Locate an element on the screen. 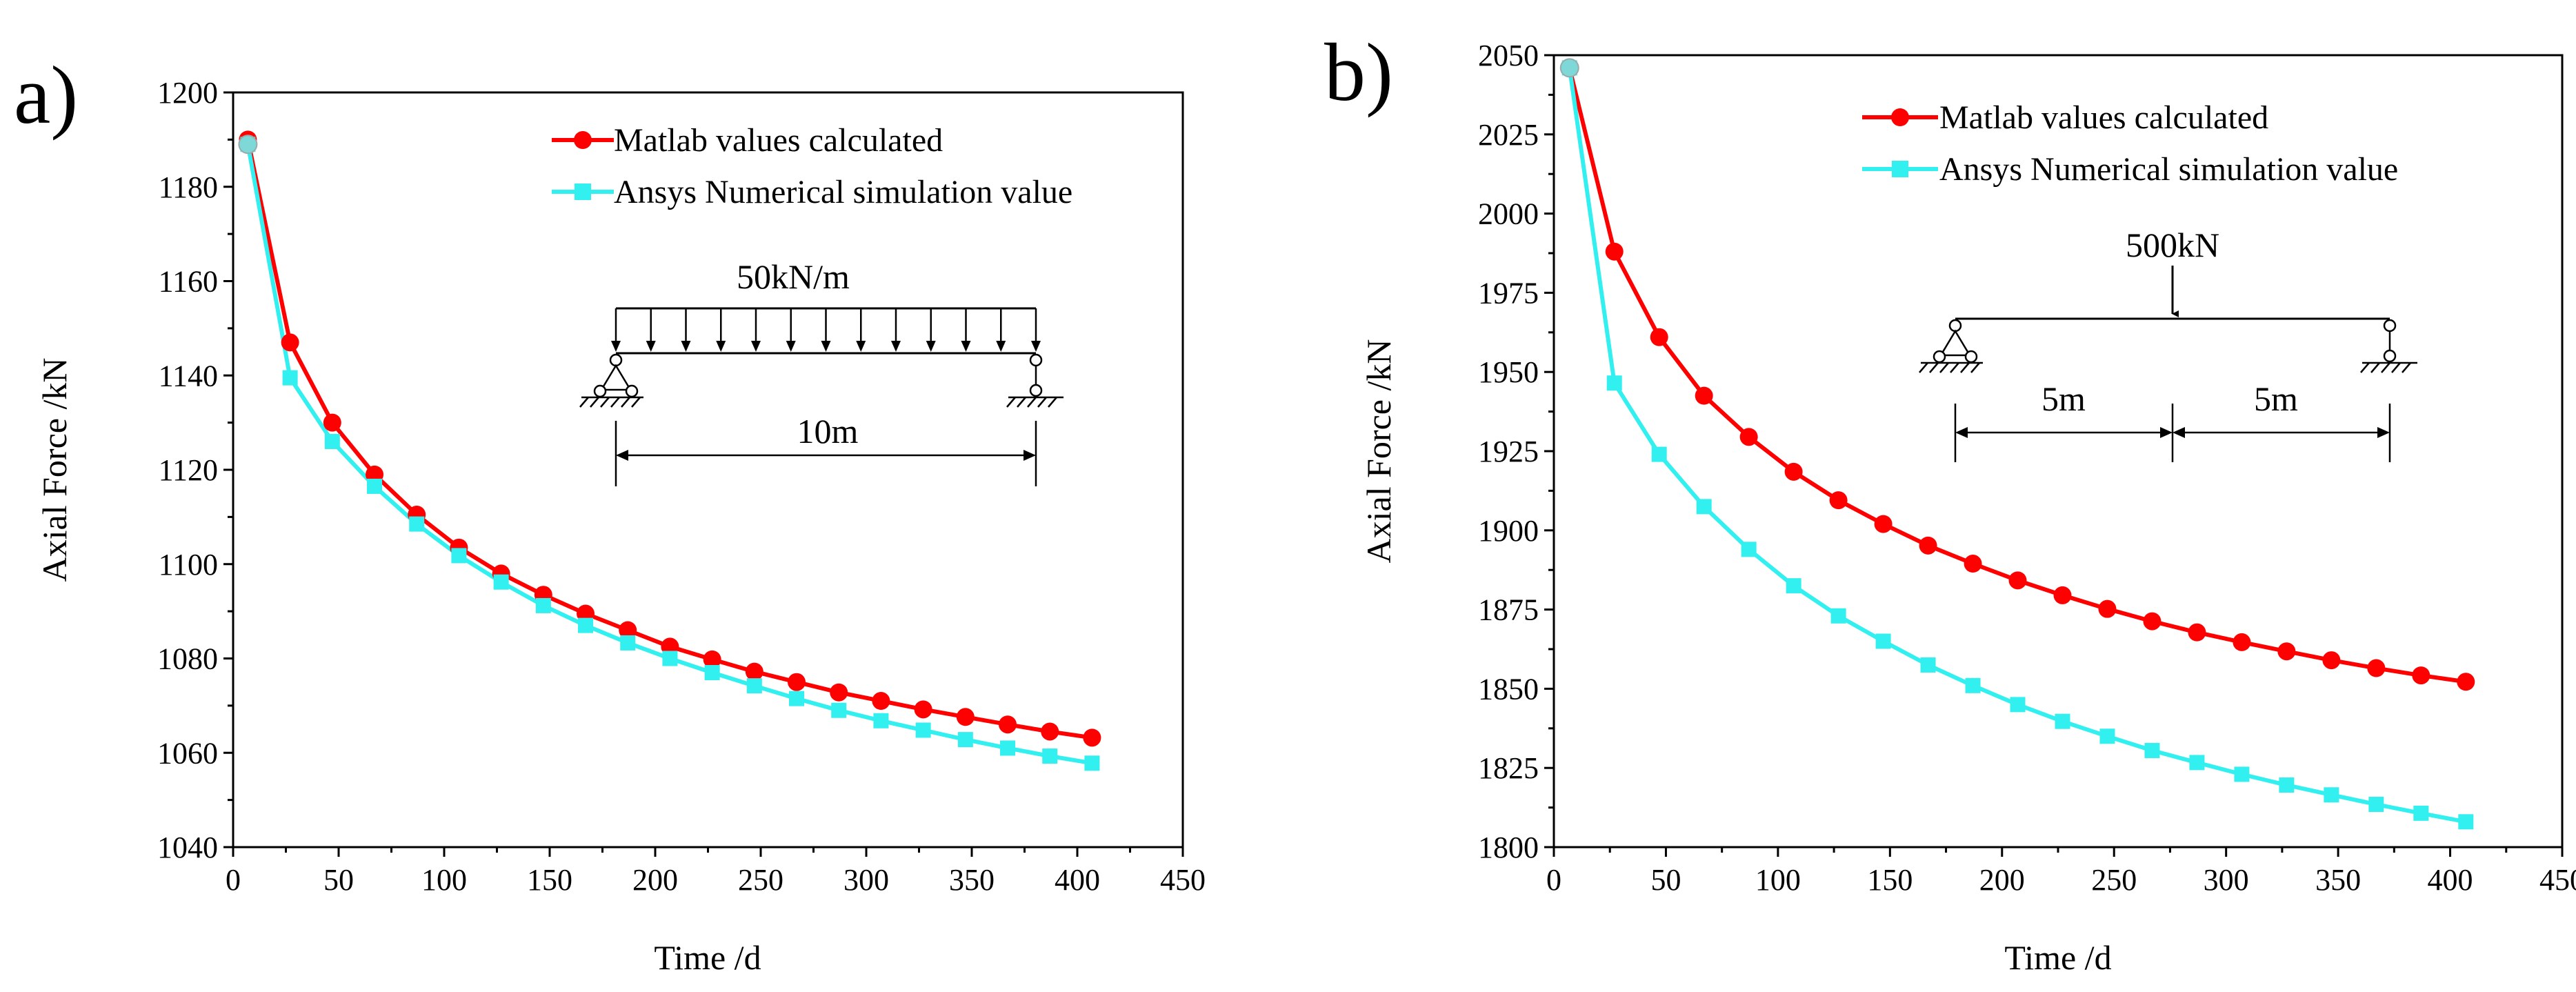  pin-support-a is located at coordinates (611, 381).